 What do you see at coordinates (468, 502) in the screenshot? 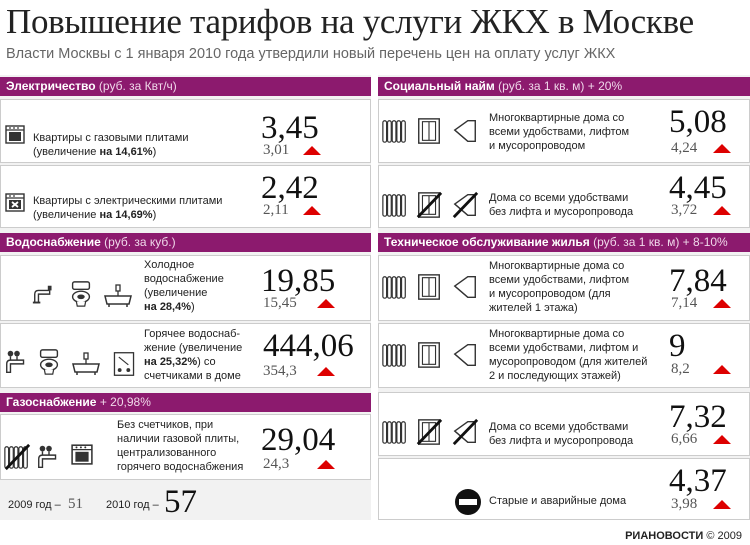
I see `no-entry-icon` at bounding box center [468, 502].